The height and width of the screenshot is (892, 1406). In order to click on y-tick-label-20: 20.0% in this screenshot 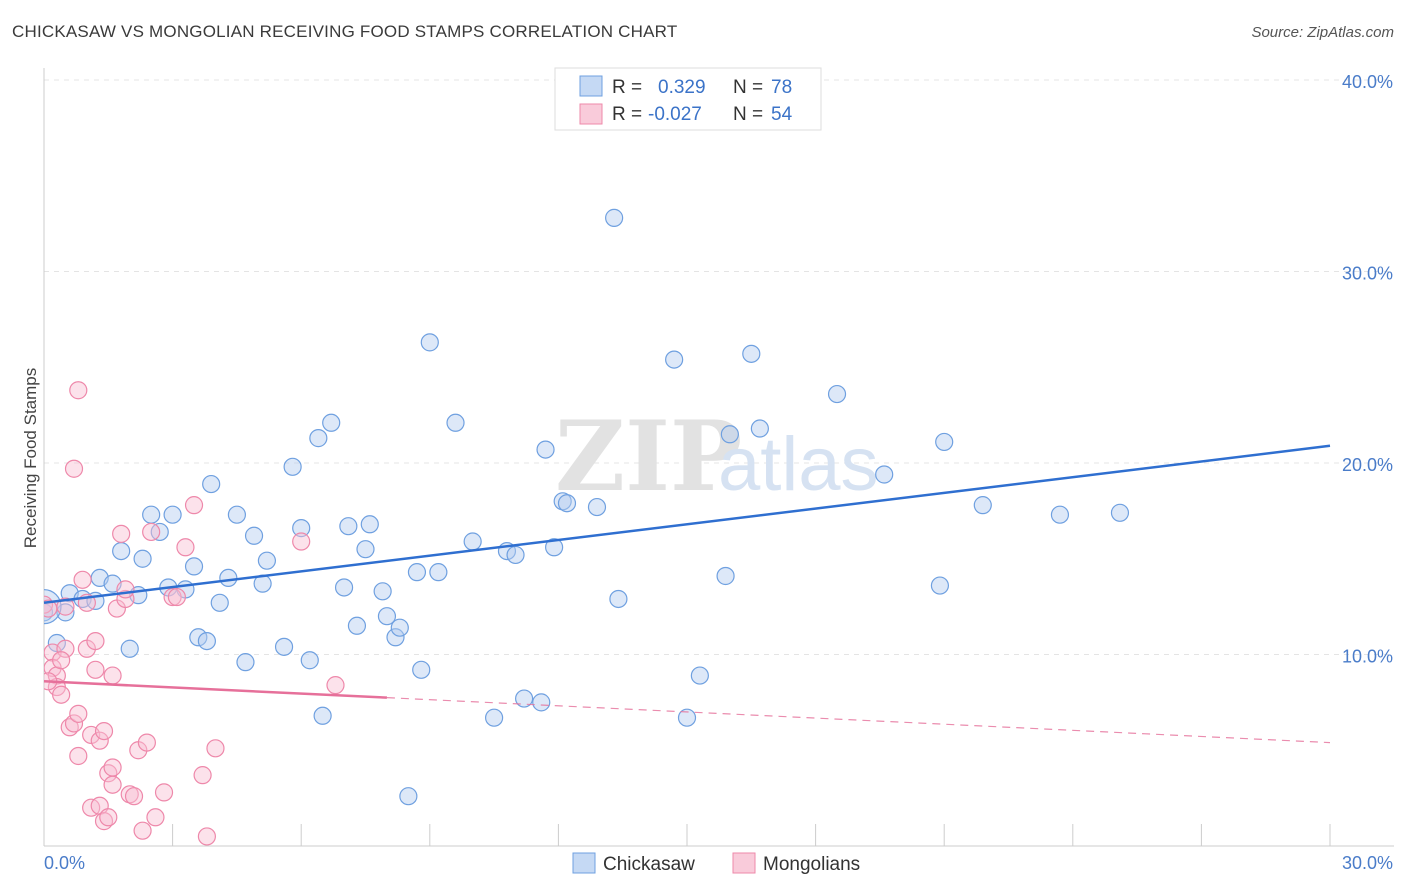, I will do `click(1367, 465)`.